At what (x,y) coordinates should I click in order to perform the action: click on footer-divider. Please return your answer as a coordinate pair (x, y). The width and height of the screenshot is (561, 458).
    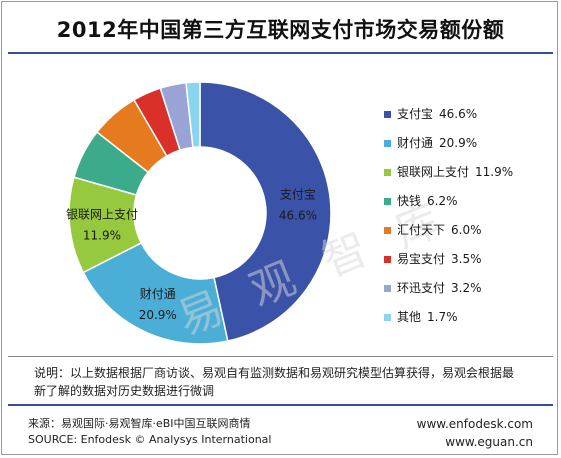
    Looking at the image, I should click on (280, 405).